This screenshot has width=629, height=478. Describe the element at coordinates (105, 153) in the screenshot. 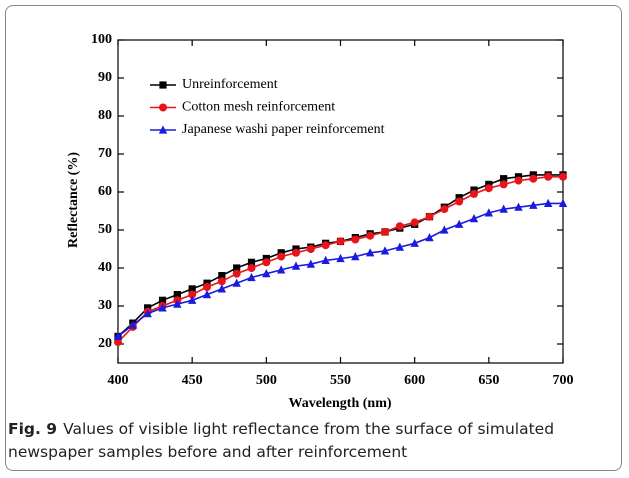

I see `y-tick-label: 70` at that location.